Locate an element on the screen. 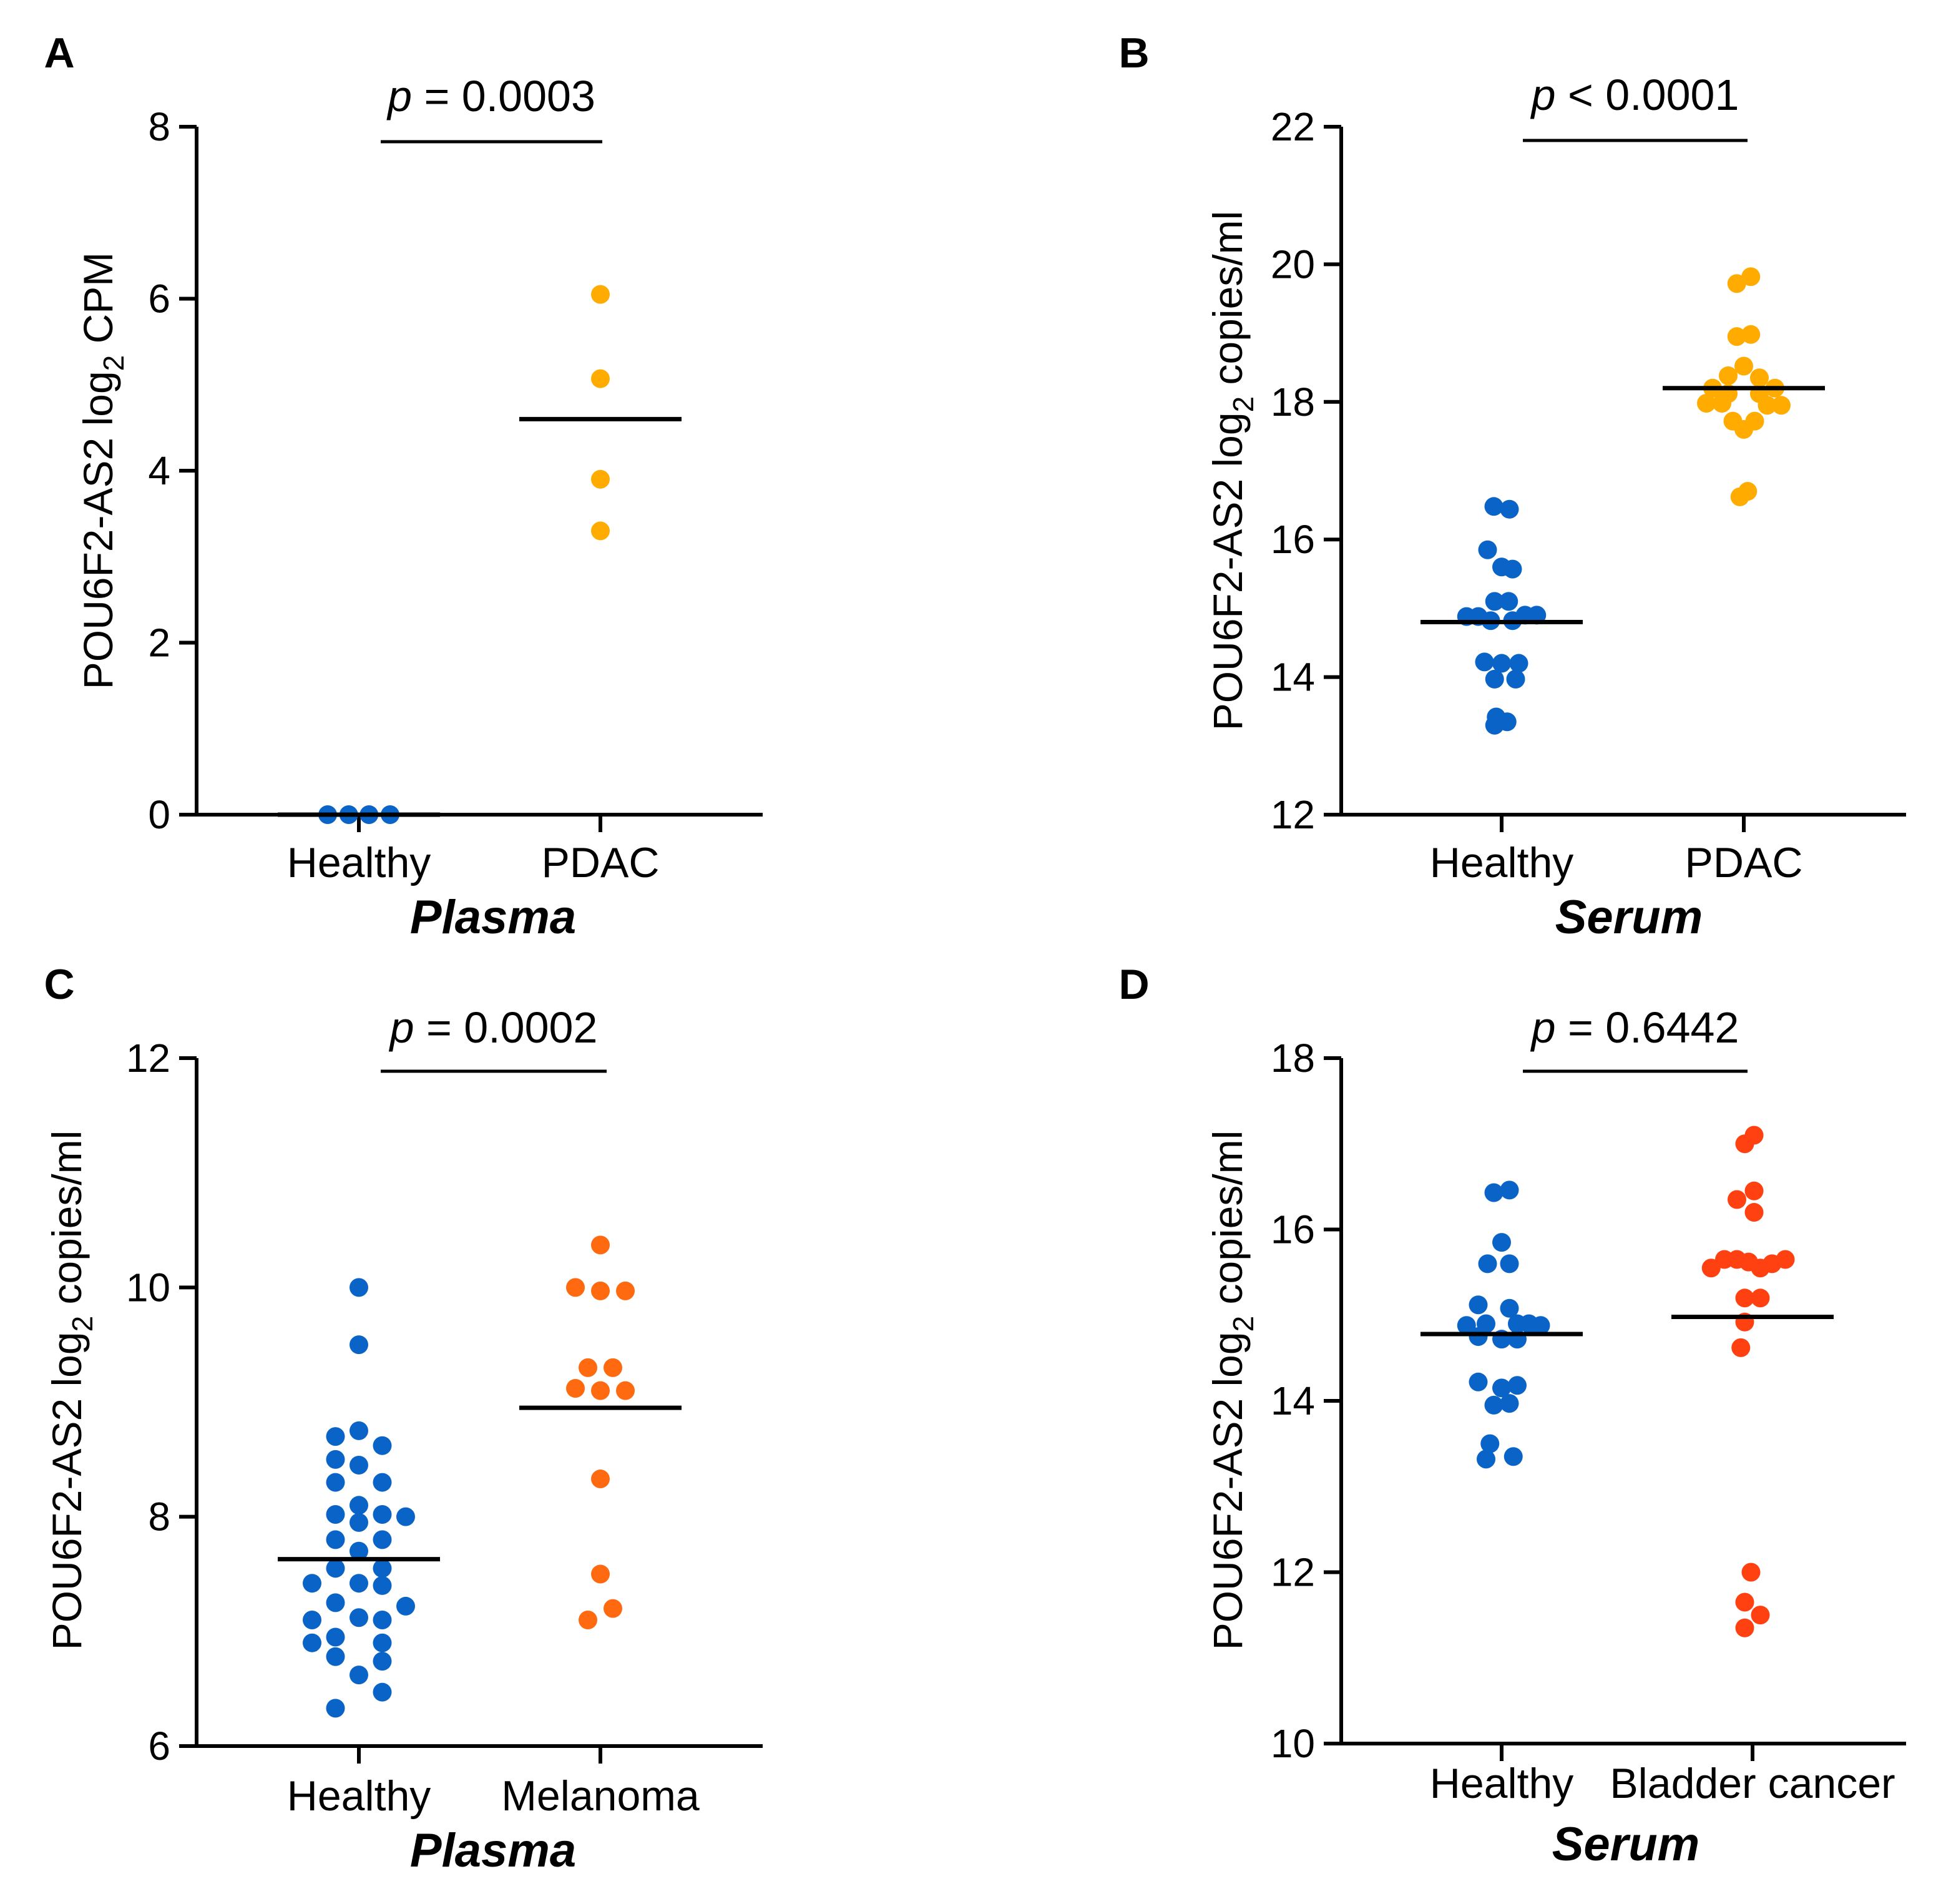 The image size is (1951, 1904). y-tick-label: 0 is located at coordinates (159, 814).